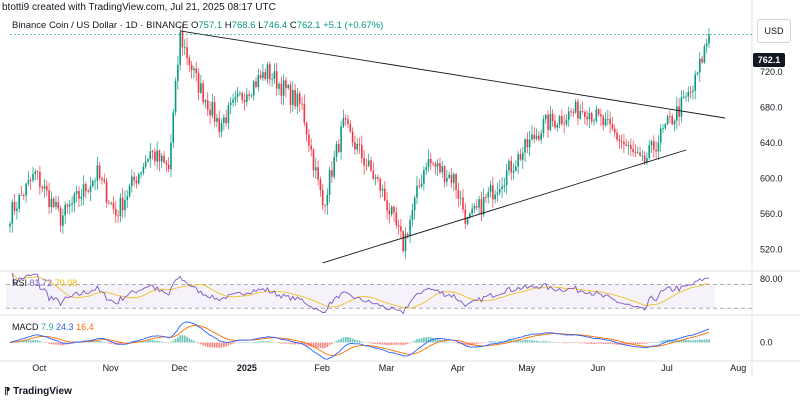 Image resolution: width=800 pixels, height=400 pixels. What do you see at coordinates (38, 391) in the screenshot?
I see `tradingview-logo: ⁋ TradingView` at bounding box center [38, 391].